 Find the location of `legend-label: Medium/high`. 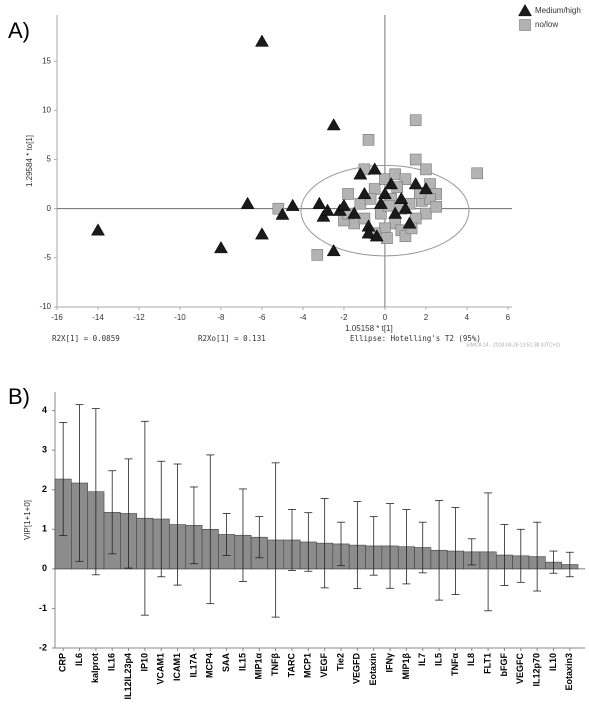

legend-label: Medium/high is located at coordinates (558, 10).